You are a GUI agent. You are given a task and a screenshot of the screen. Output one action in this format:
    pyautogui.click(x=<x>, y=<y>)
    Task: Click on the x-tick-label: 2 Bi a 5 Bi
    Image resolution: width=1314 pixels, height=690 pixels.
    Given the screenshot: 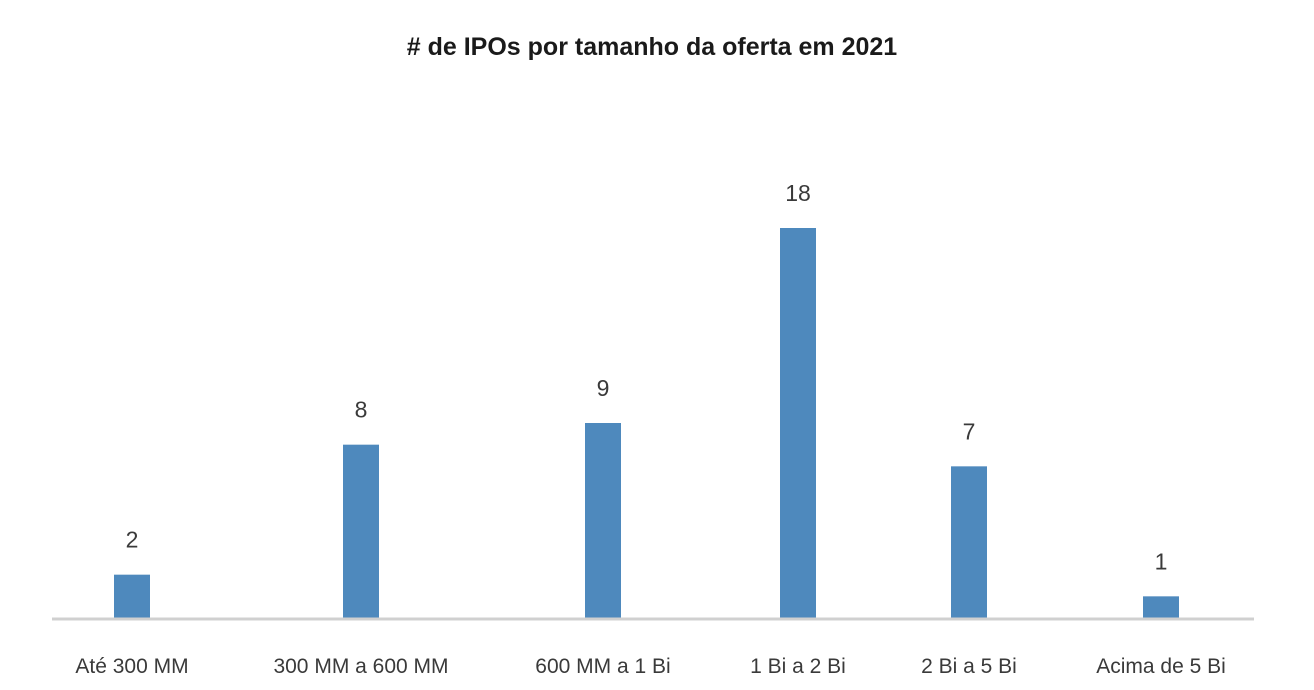 What is the action you would take?
    pyautogui.click(x=969, y=666)
    